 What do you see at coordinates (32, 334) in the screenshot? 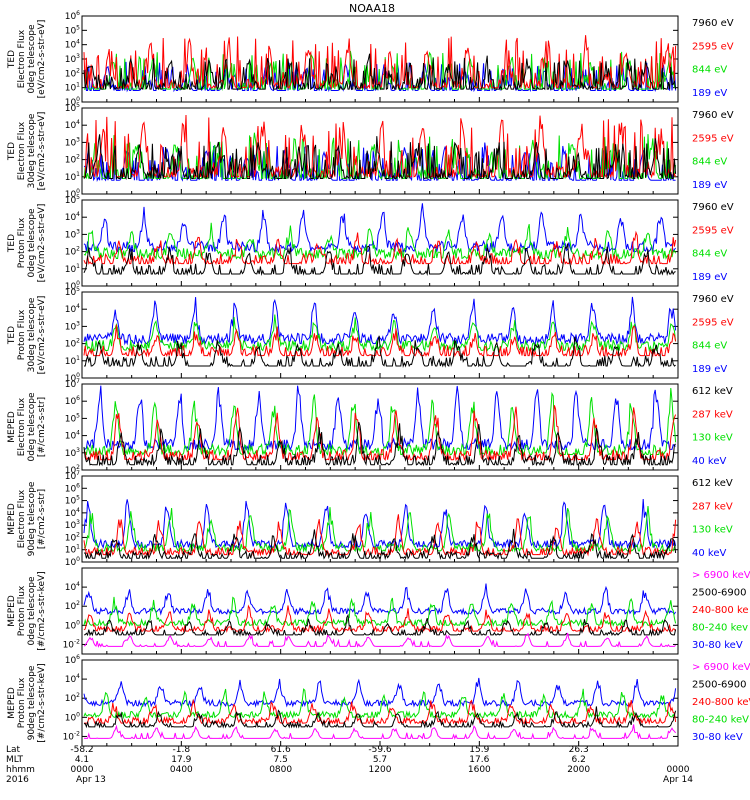
I see `y-axis-label-line: 30deg telescope` at bounding box center [32, 334].